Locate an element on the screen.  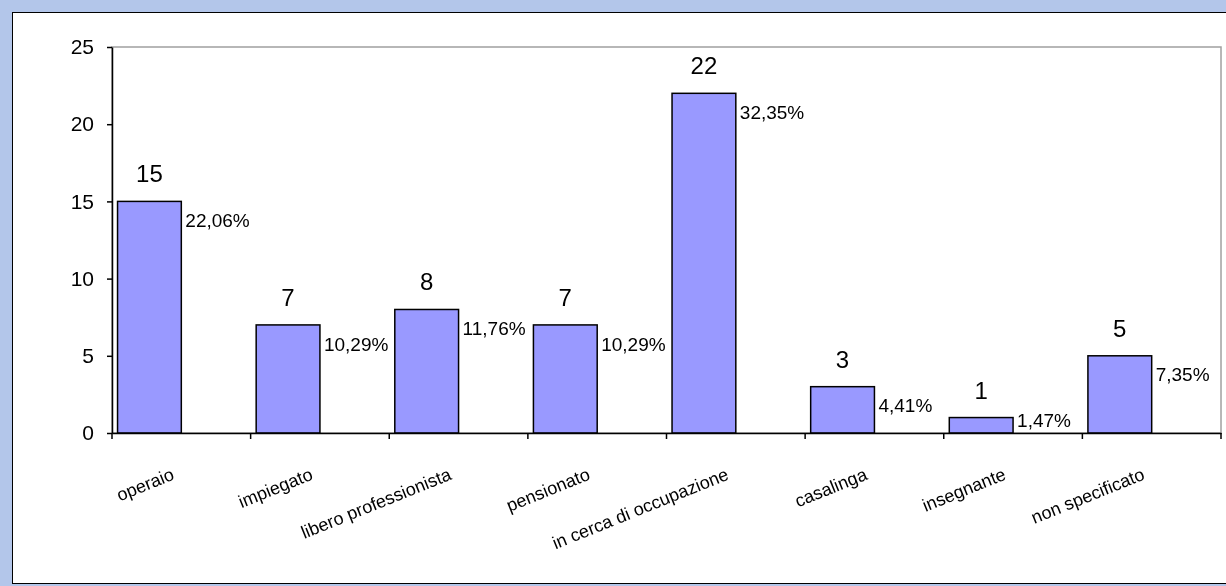
annotation: 32,35% is located at coordinates (772, 112).